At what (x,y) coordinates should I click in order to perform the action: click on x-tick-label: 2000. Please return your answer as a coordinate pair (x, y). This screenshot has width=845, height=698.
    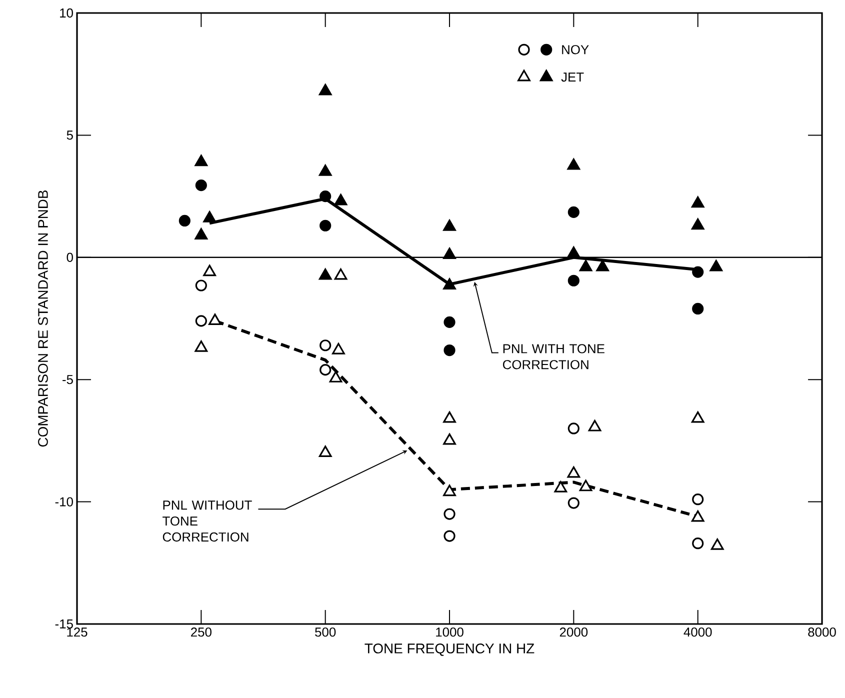
    Looking at the image, I should click on (574, 632).